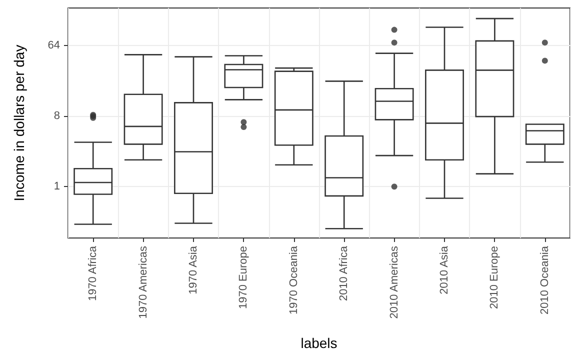  What do you see at coordinates (19, 123) in the screenshot?
I see `y-axis-title: Income in dollars per day` at bounding box center [19, 123].